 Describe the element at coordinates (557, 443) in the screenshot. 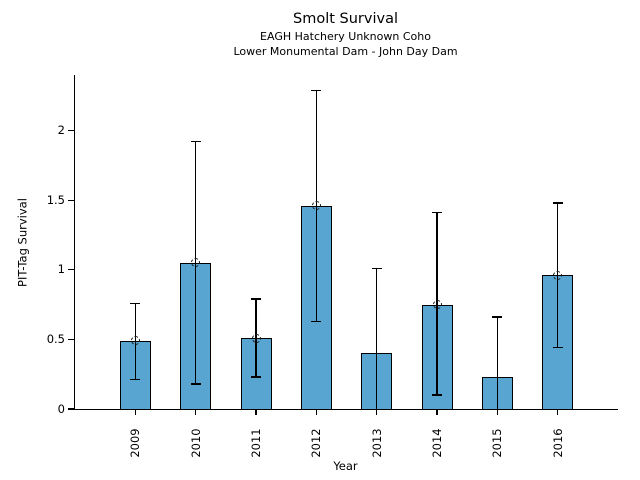

I see `x-axis-tick-label: 2016` at that location.